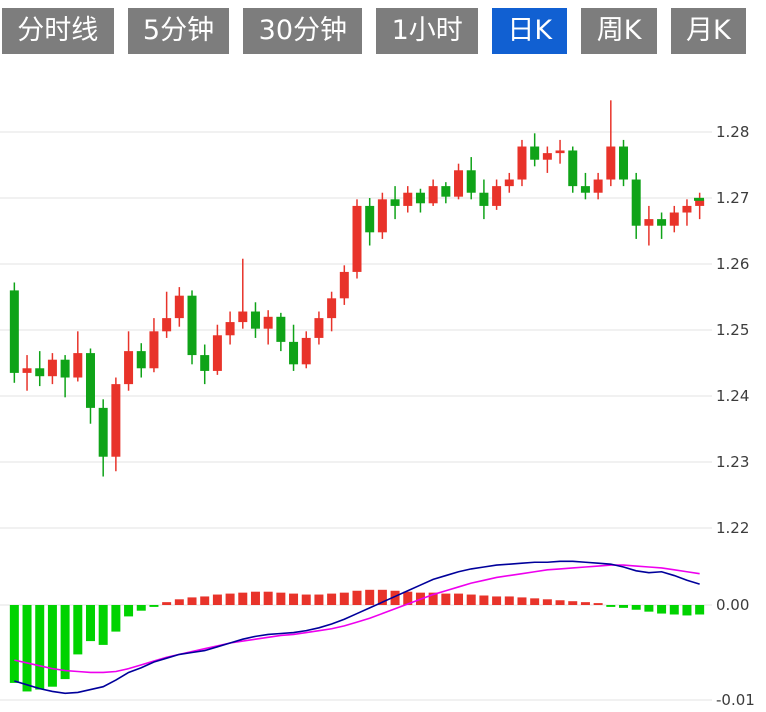  What do you see at coordinates (732, 528) in the screenshot?
I see `price-axis-label: 1.22` at bounding box center [732, 528].